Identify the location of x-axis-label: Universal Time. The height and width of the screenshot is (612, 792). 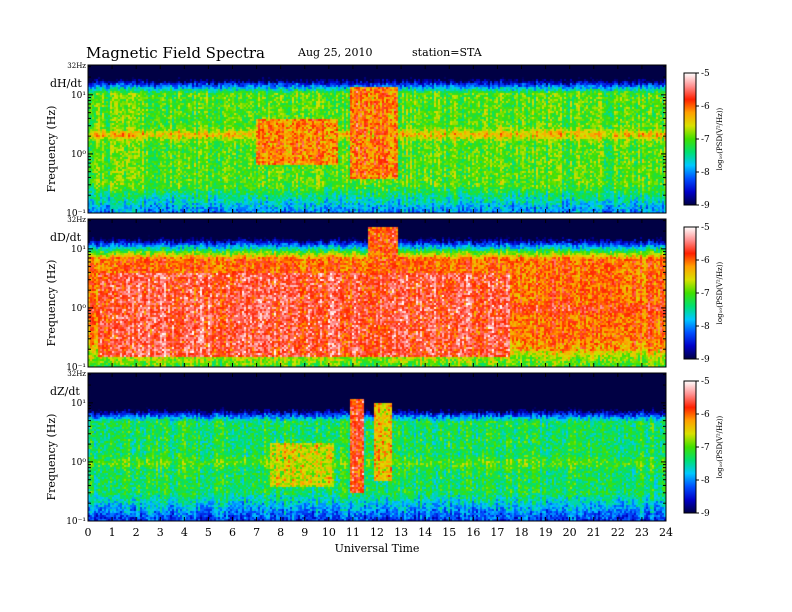
(377, 548).